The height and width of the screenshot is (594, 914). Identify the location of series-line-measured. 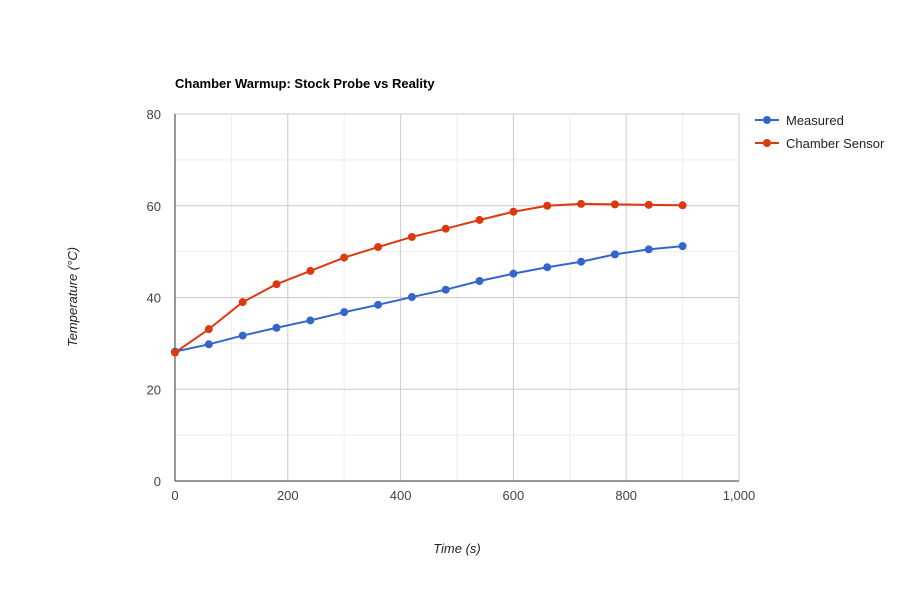
(428, 299).